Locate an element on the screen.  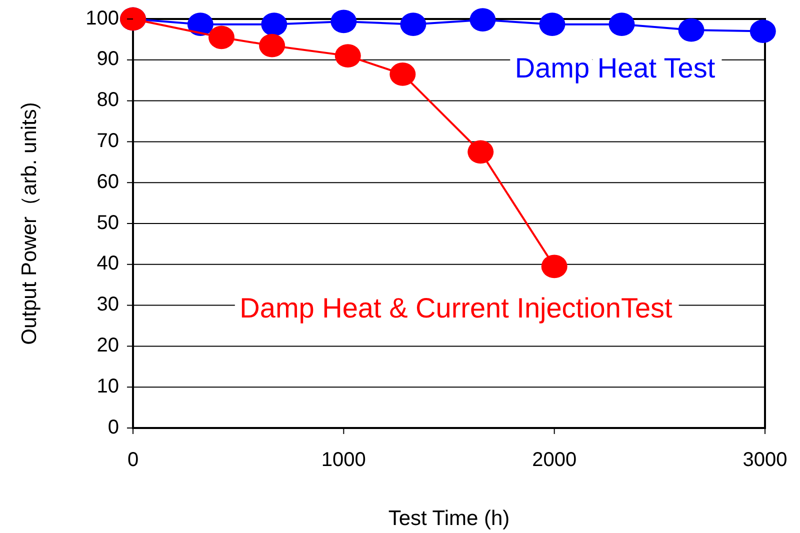
x-axis-title: Test Time (h) is located at coordinates (449, 518).